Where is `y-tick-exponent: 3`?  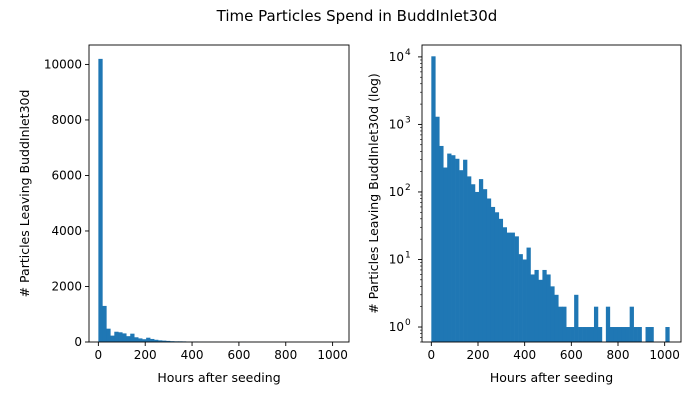
y-tick-exponent: 3 is located at coordinates (408, 120).